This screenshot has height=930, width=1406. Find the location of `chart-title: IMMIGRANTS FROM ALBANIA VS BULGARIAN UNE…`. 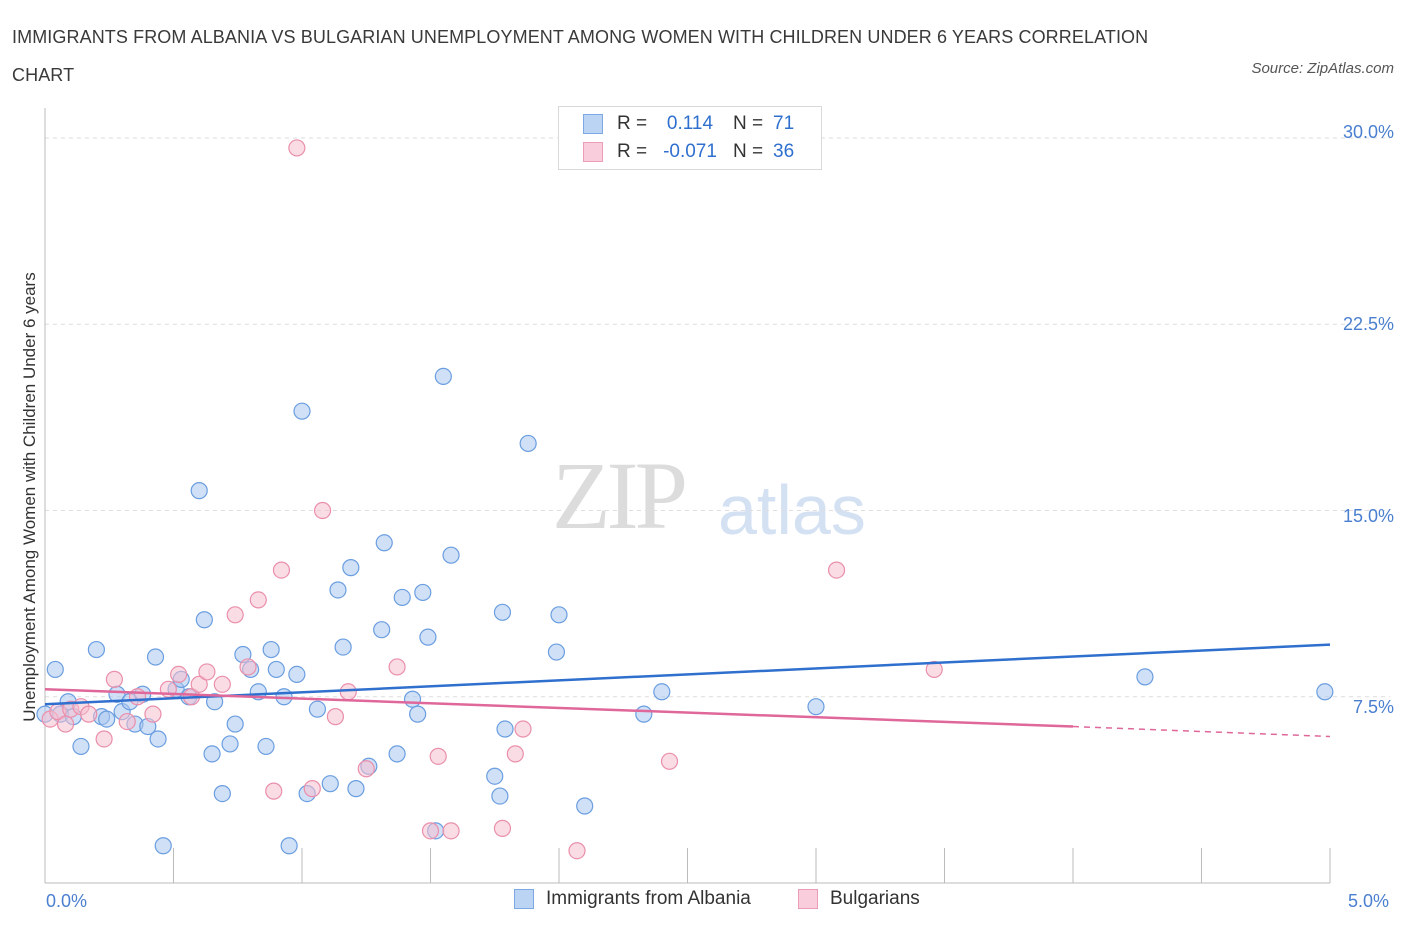

chart-title: IMMIGRANTS FROM ALBANIA VS BULGARIAN UNE… is located at coordinates (580, 56).